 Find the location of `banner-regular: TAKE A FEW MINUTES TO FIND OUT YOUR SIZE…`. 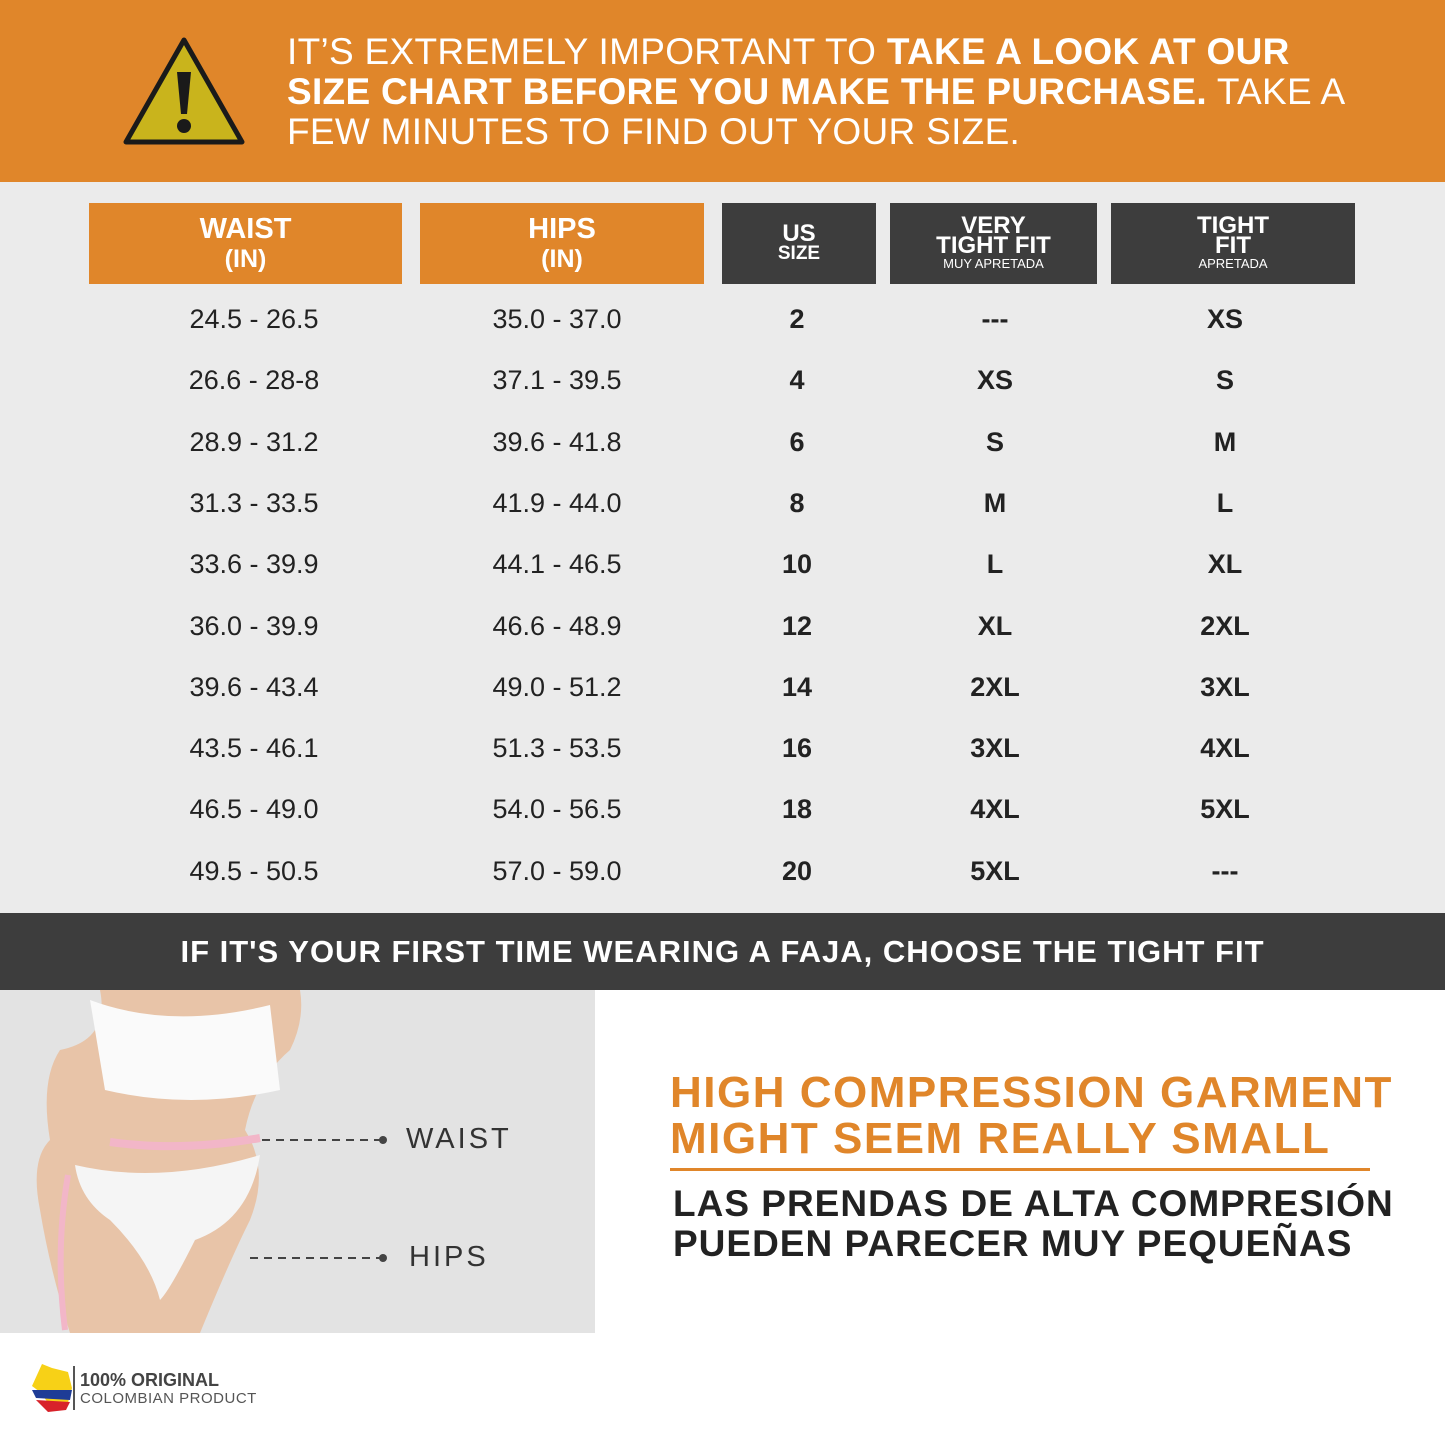

banner-regular: TAKE A FEW MINUTES TO FIND OUT YOUR SIZE… is located at coordinates (815, 111).